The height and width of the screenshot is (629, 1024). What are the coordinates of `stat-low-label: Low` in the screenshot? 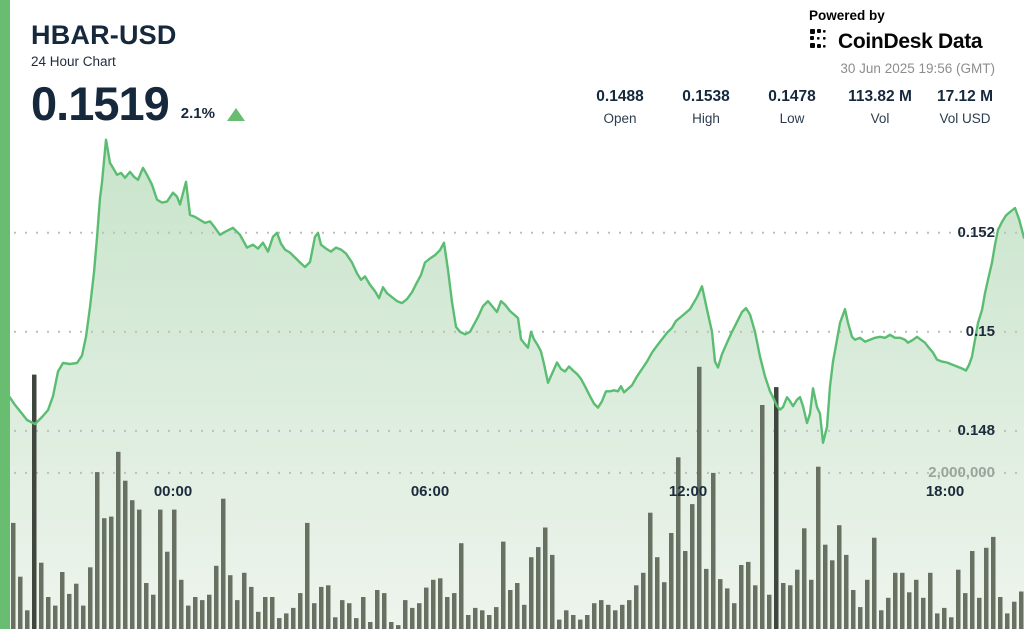 It's located at (792, 118).